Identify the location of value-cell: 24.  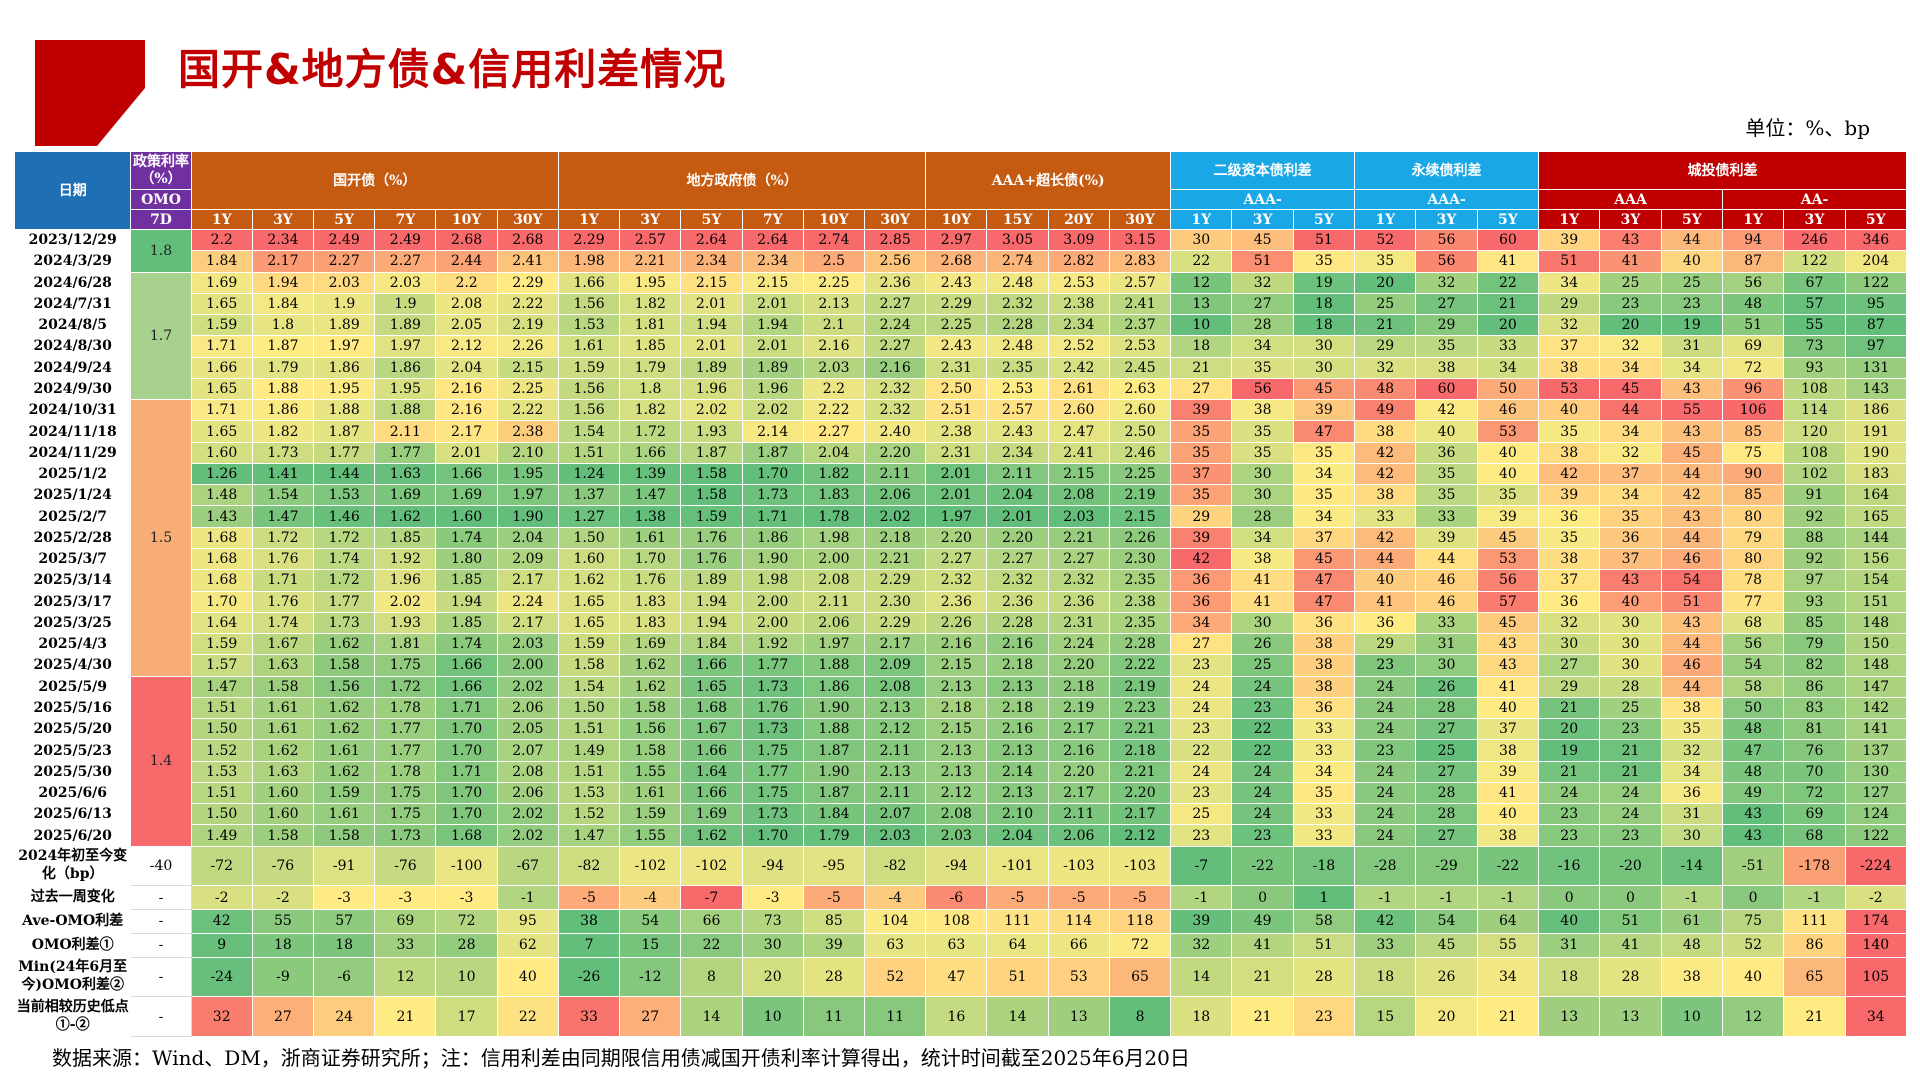
(1201, 686).